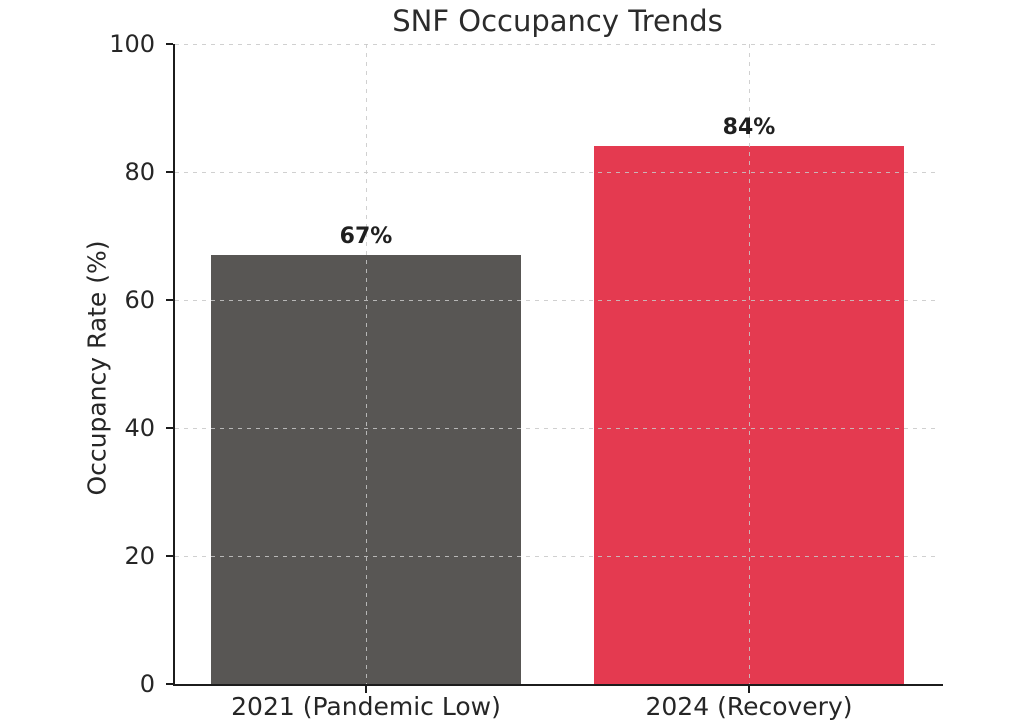 The image size is (1024, 727). What do you see at coordinates (147, 684) in the screenshot?
I see `y-tick-label: 0` at bounding box center [147, 684].